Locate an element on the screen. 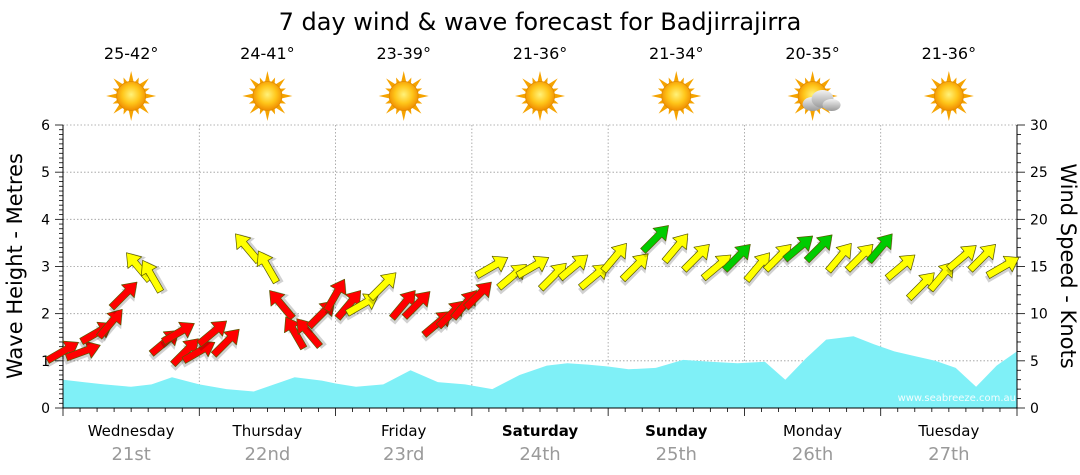 The width and height of the screenshot is (1080, 475). y-left-tick-label: 6 is located at coordinates (45, 126).